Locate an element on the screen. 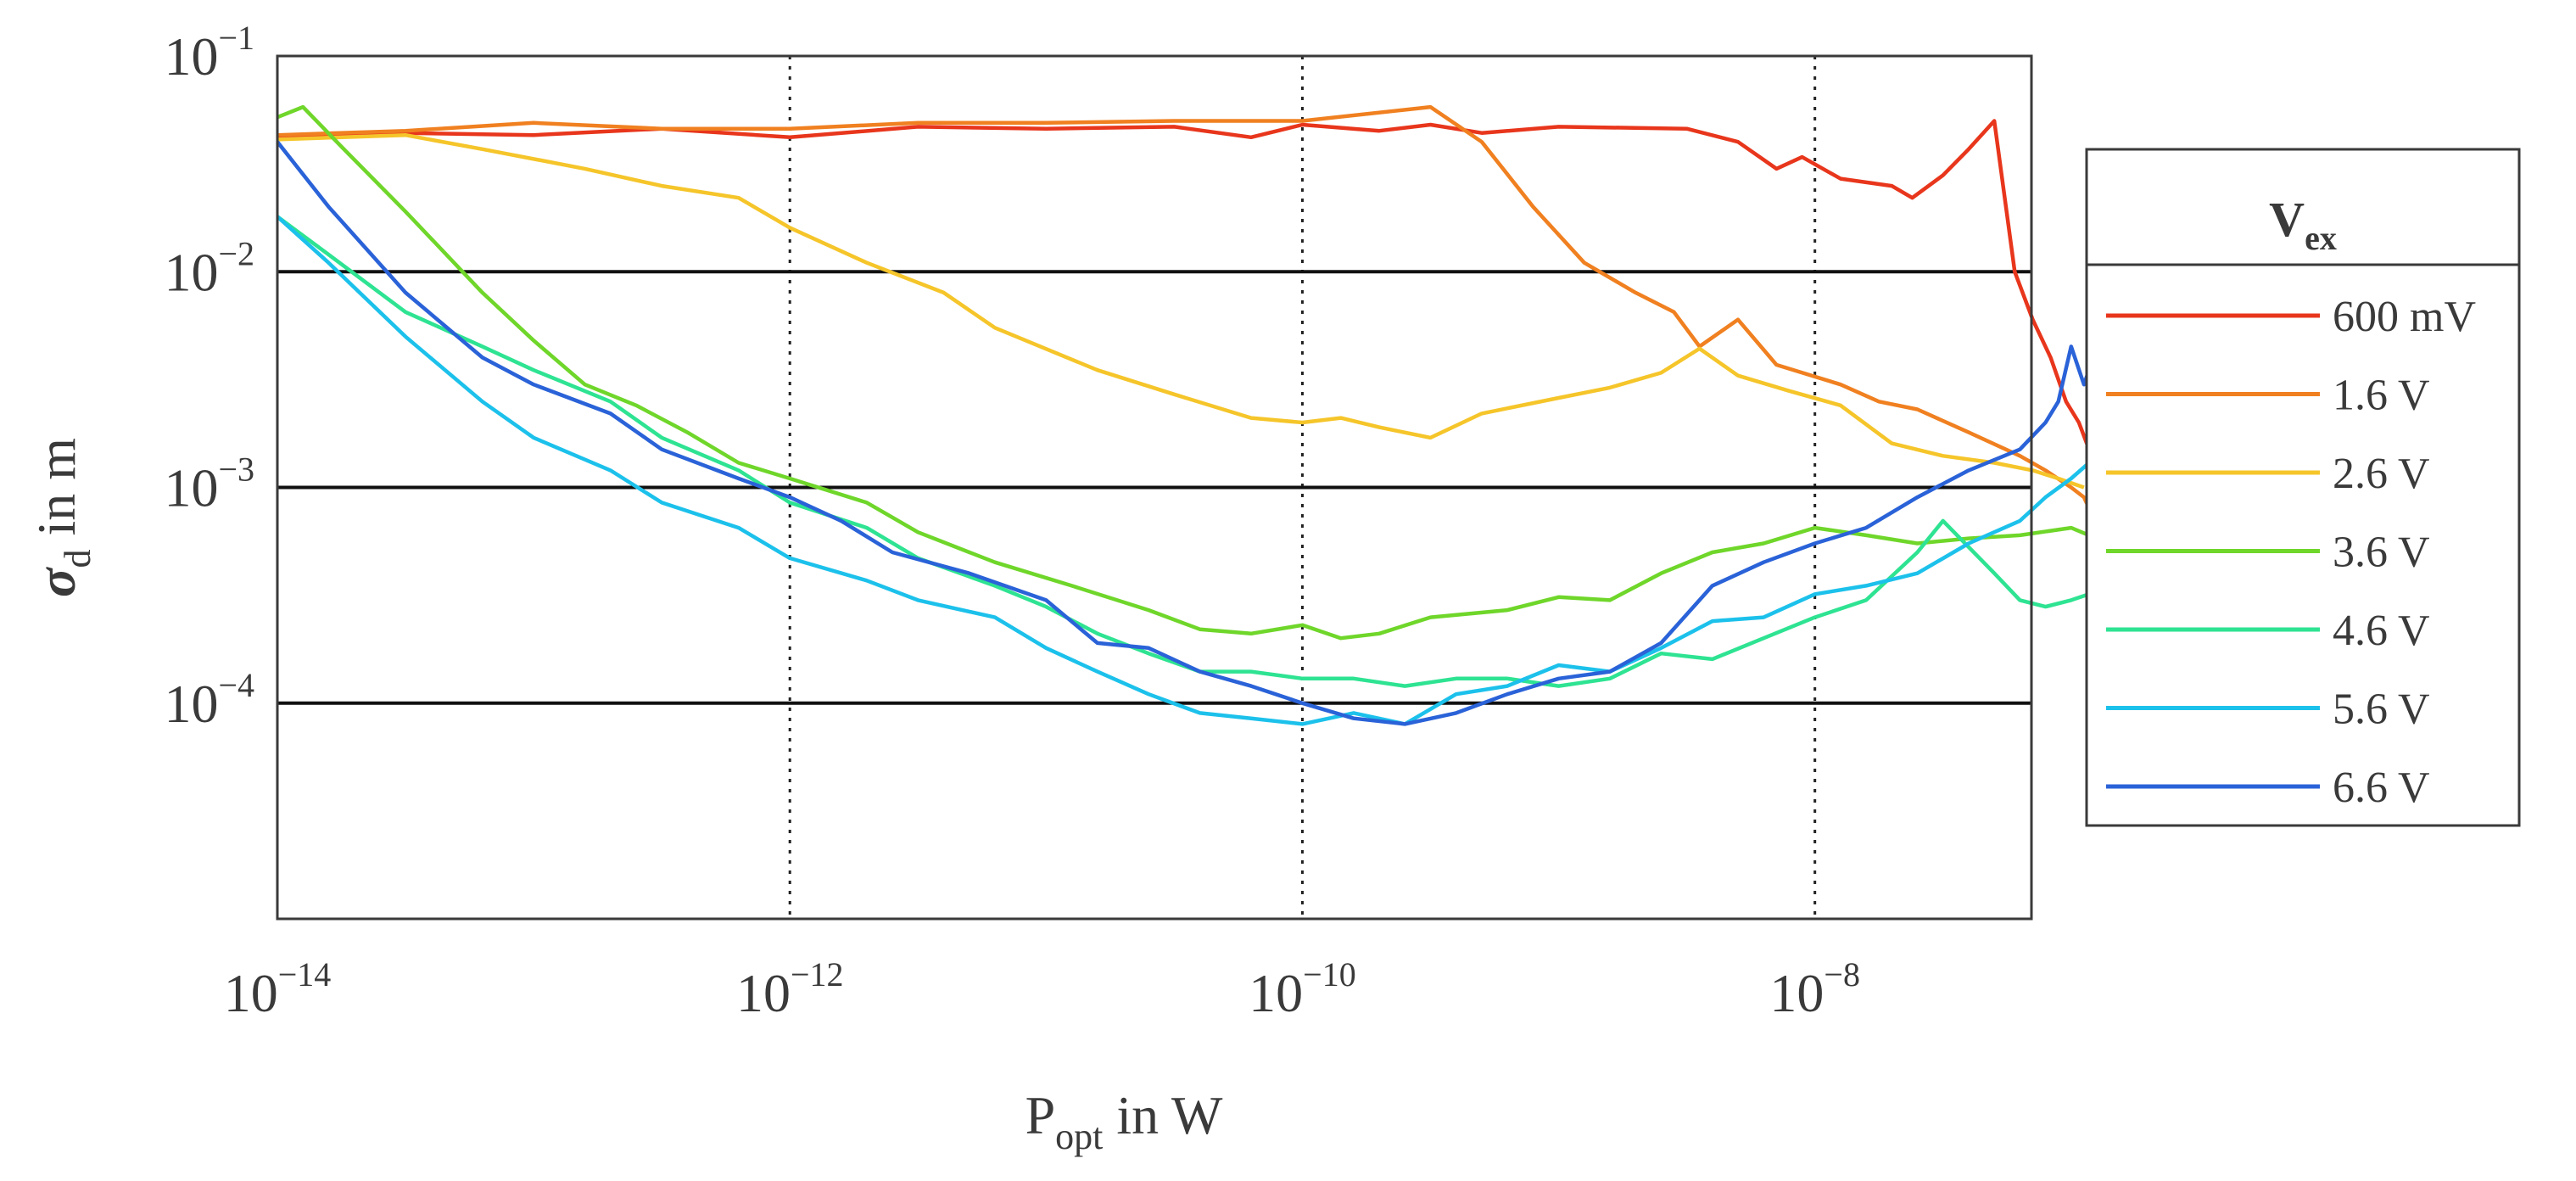 This screenshot has height=1181, width=2576. legend-title: Vex is located at coordinates (2303, 225).